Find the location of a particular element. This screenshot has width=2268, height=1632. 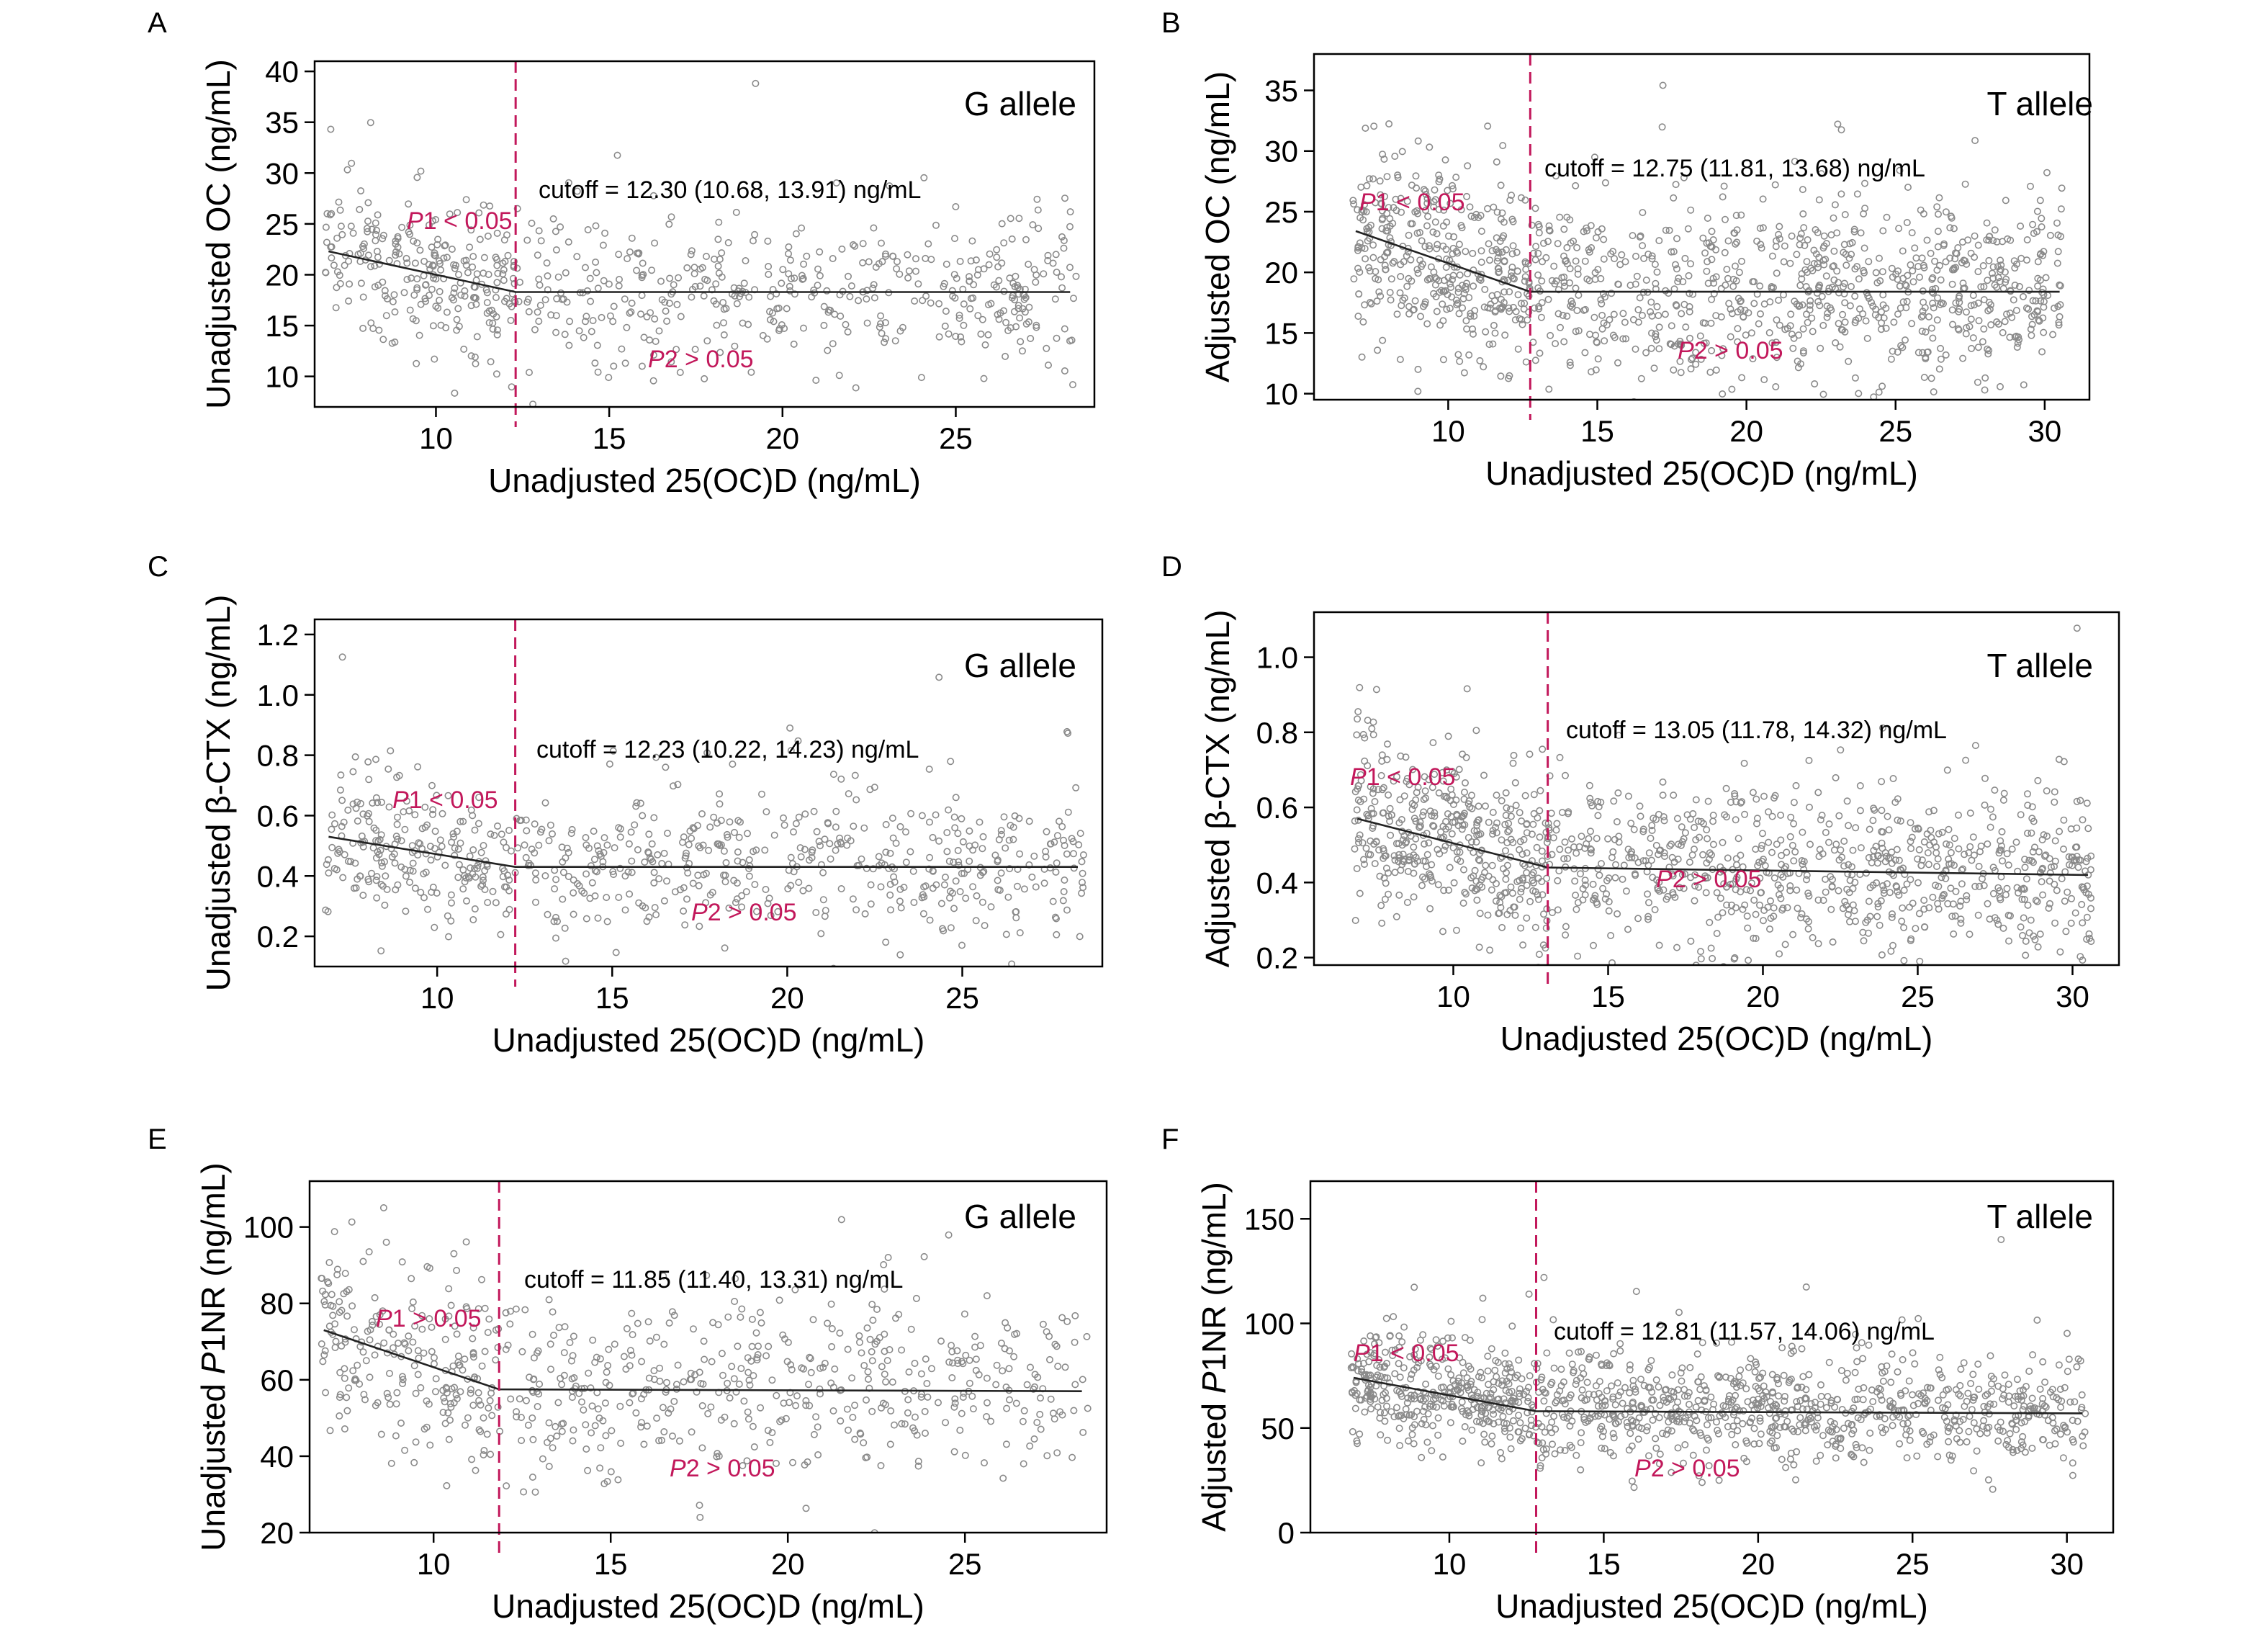

plot-frame is located at coordinates (704, 234).